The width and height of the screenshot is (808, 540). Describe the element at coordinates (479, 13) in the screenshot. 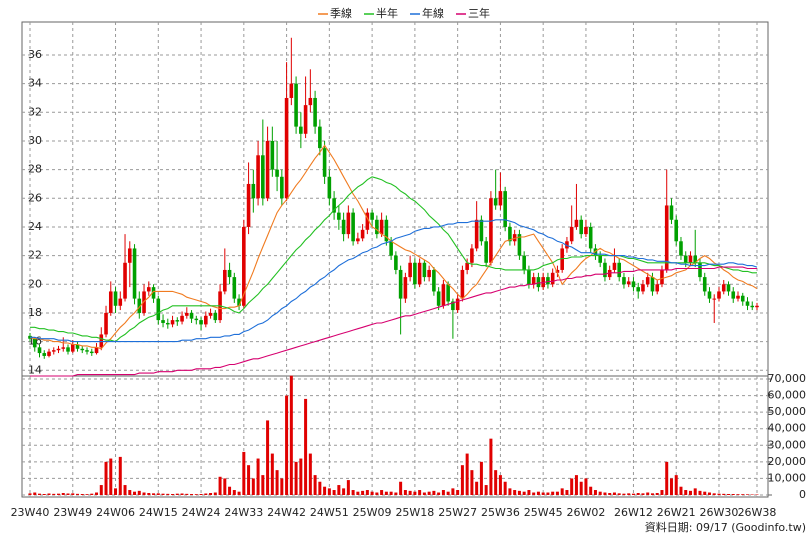

I see `legend-label: 三年` at that location.